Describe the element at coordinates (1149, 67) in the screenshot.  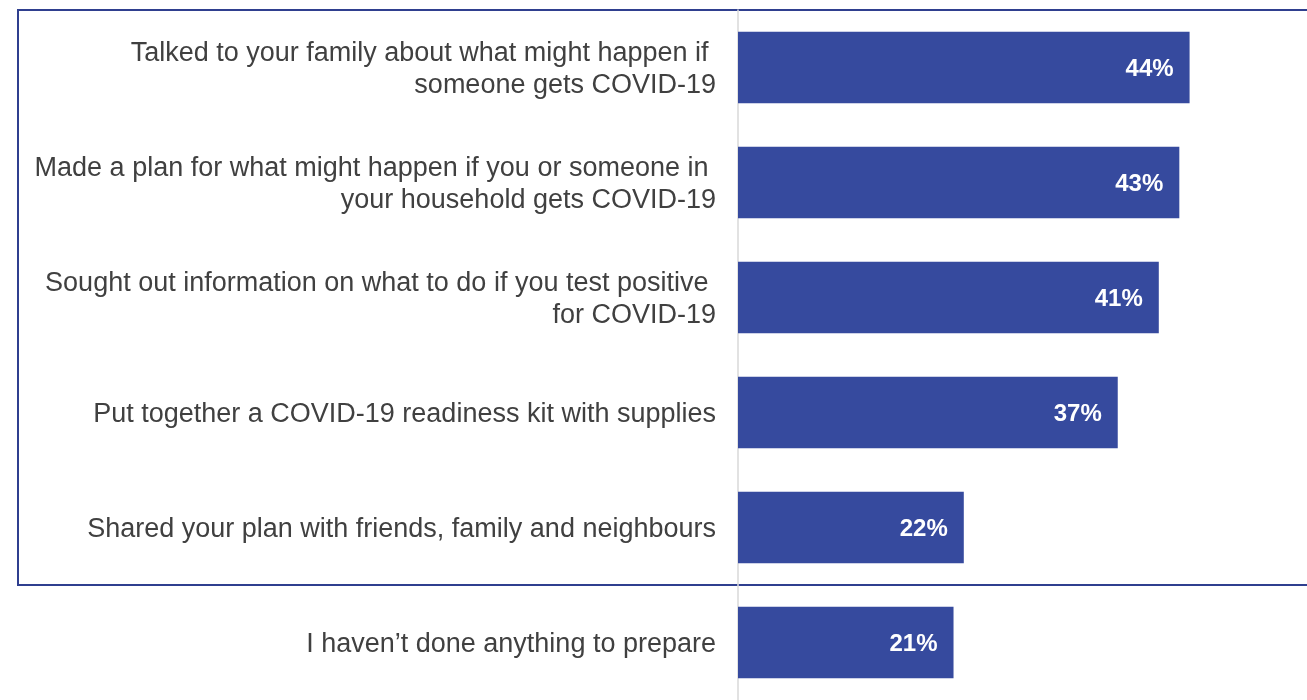
I see `data-label: 44%` at that location.